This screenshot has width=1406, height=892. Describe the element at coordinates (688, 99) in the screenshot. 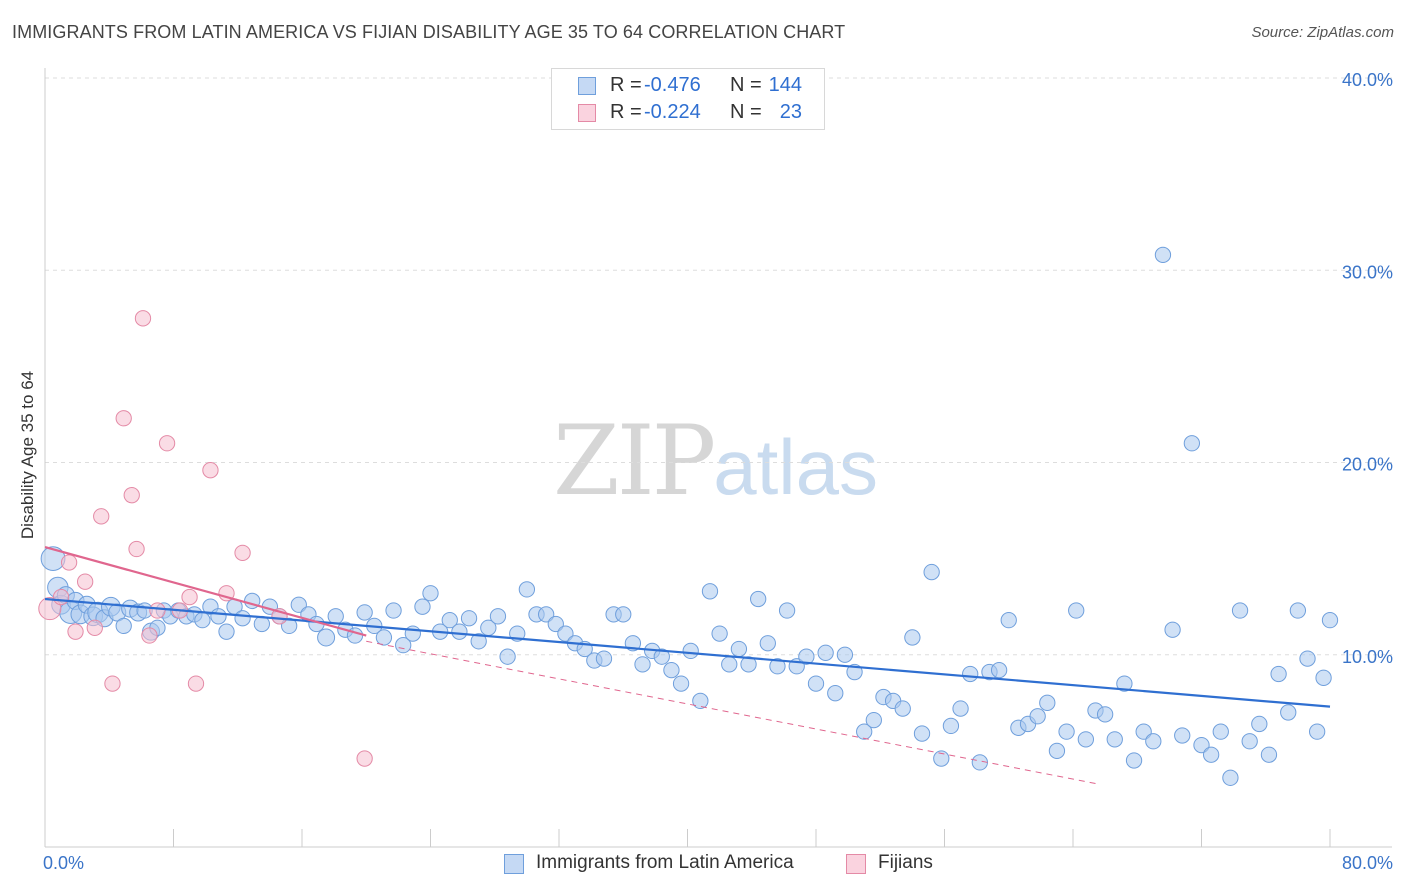

I see `correlation-legend: R = -0.476 N = 144 R = -0.224 N = 23` at that location.